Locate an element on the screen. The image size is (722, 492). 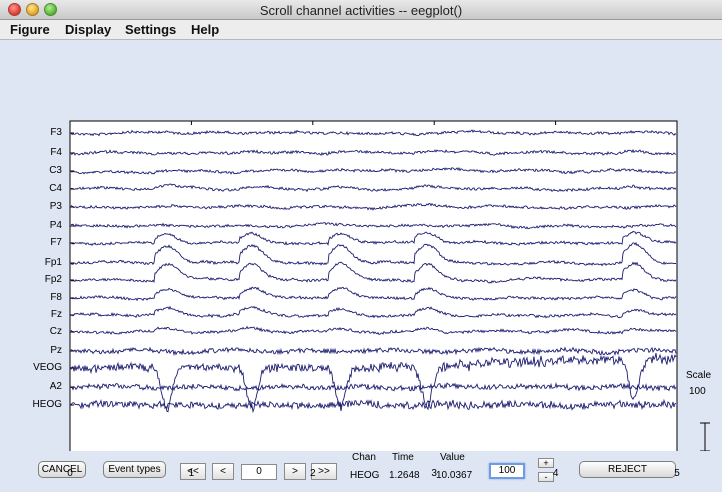
cancel-button: CANCEL is located at coordinates (62, 469).